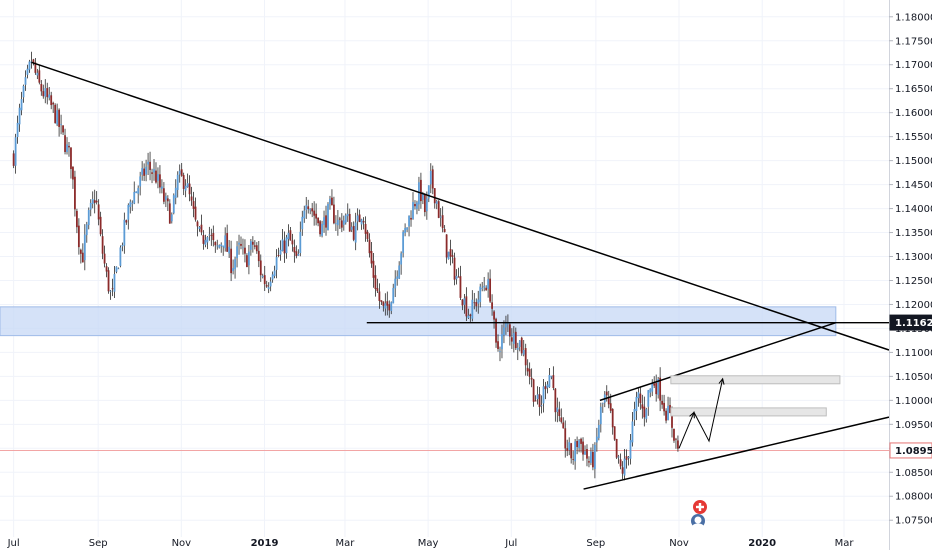 Image resolution: width=932 pixels, height=554 pixels. What do you see at coordinates (913, 65) in the screenshot?
I see `y-tick-label: 1.17000` at bounding box center [913, 65].